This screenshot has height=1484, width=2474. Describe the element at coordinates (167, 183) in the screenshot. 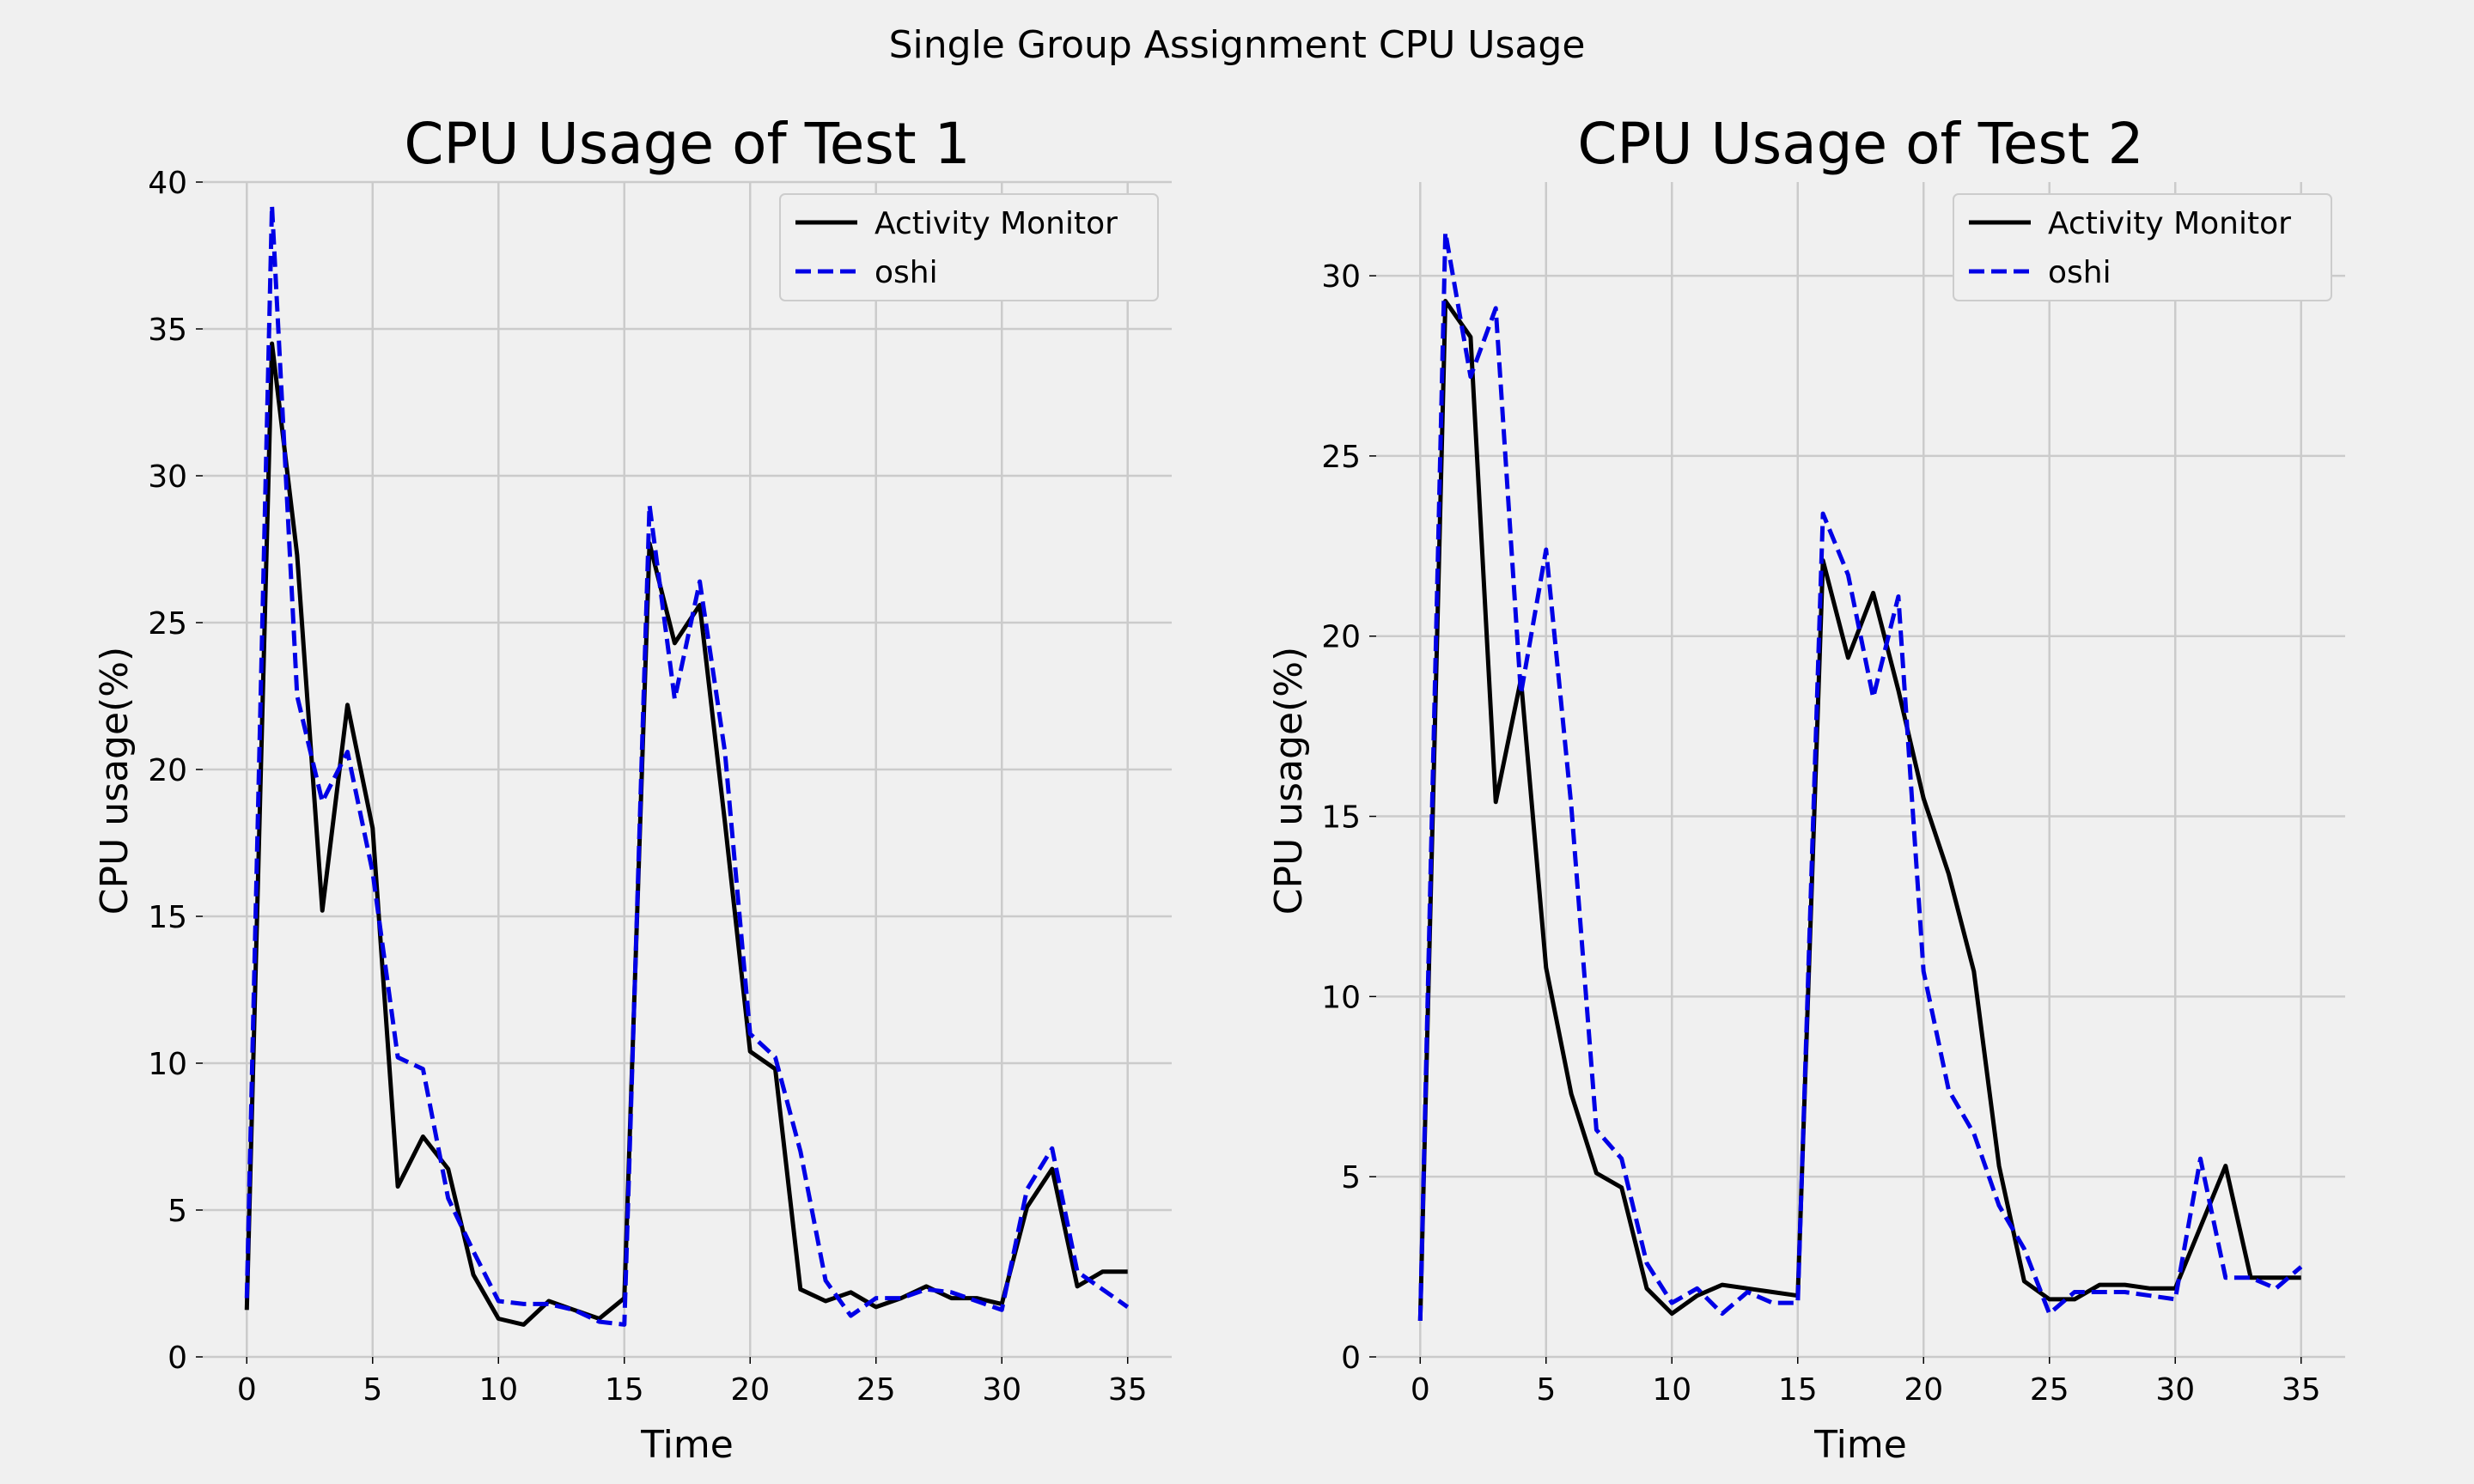

I see `y-tick-label: 40` at that location.